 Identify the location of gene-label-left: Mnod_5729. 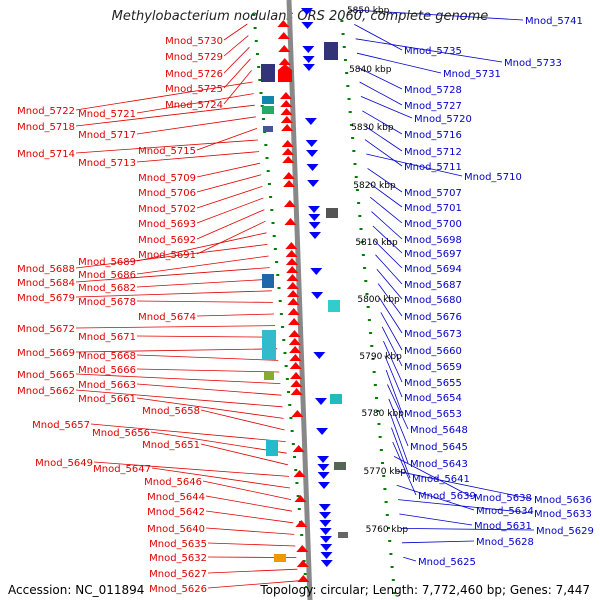
(194, 57).